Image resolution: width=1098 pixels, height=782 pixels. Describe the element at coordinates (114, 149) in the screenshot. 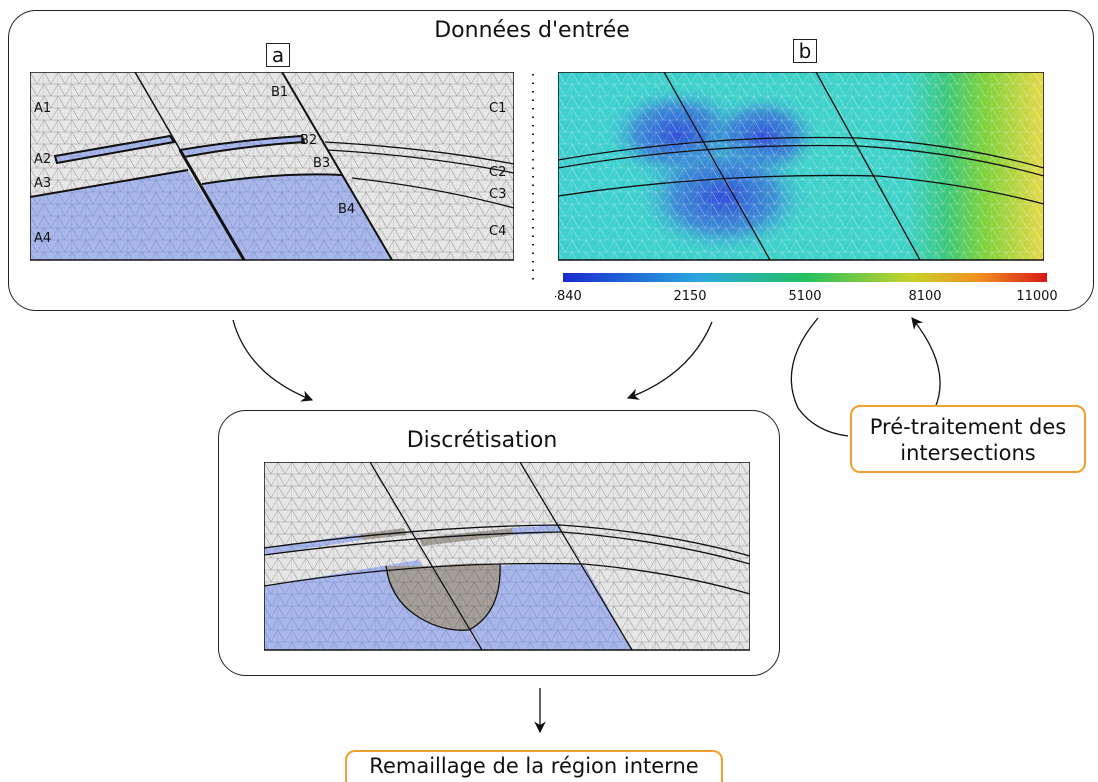

I see `region-a2` at that location.